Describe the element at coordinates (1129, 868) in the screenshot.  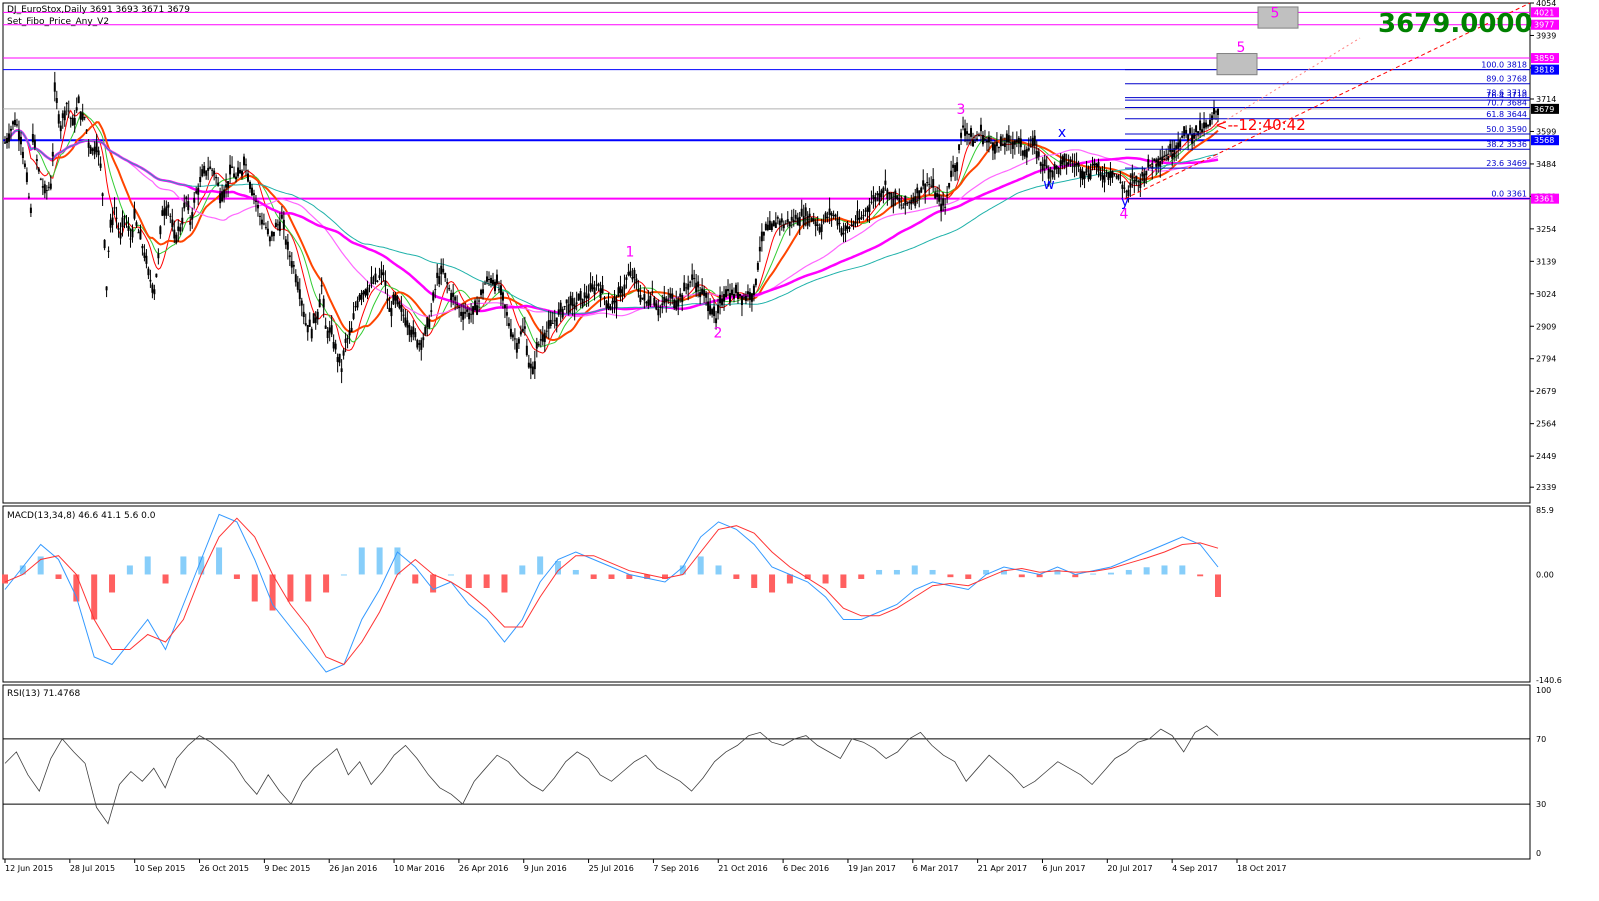
I see `date-tick-label: 20 Jul 2017` at that location.